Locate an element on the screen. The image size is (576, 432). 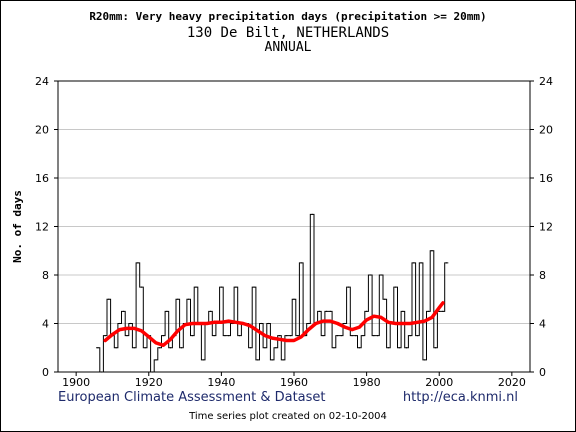
source-name: European Climate Assessment & Dataset is located at coordinates (192, 397).